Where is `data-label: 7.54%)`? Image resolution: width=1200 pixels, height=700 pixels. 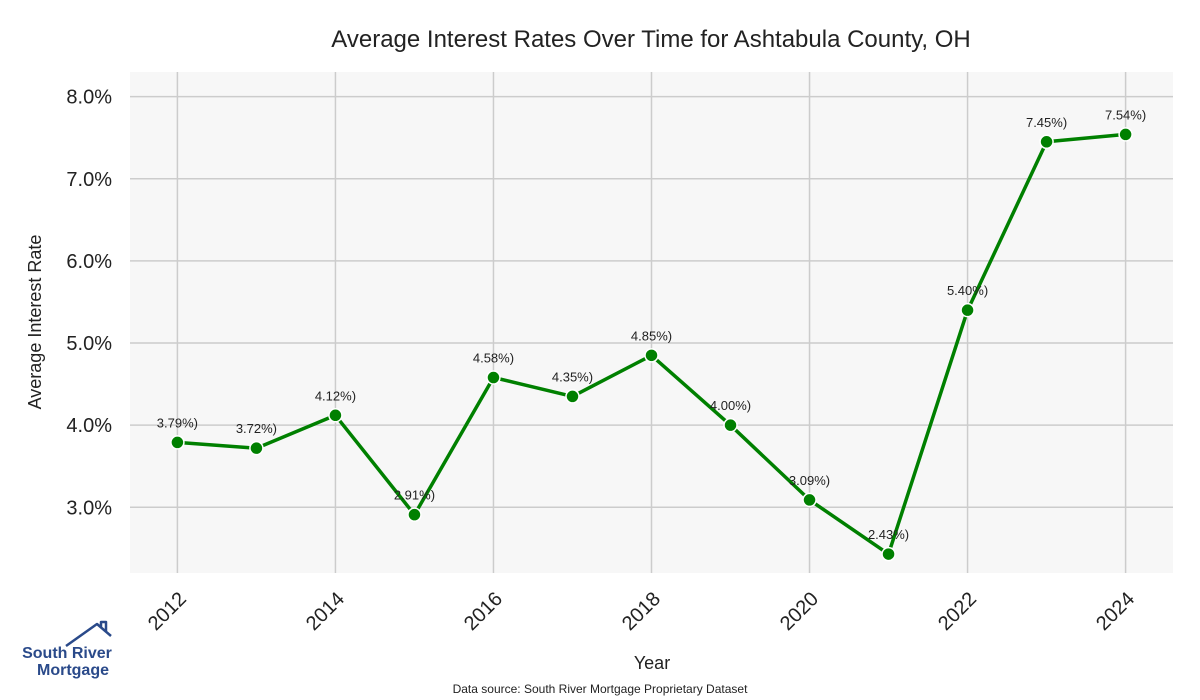
data-label: 7.54%) is located at coordinates (1125, 114).